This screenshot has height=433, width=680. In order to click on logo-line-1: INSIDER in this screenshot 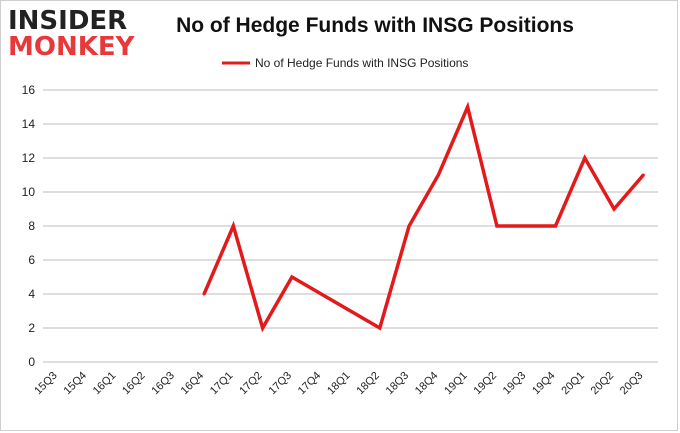, I will do `click(68, 21)`.